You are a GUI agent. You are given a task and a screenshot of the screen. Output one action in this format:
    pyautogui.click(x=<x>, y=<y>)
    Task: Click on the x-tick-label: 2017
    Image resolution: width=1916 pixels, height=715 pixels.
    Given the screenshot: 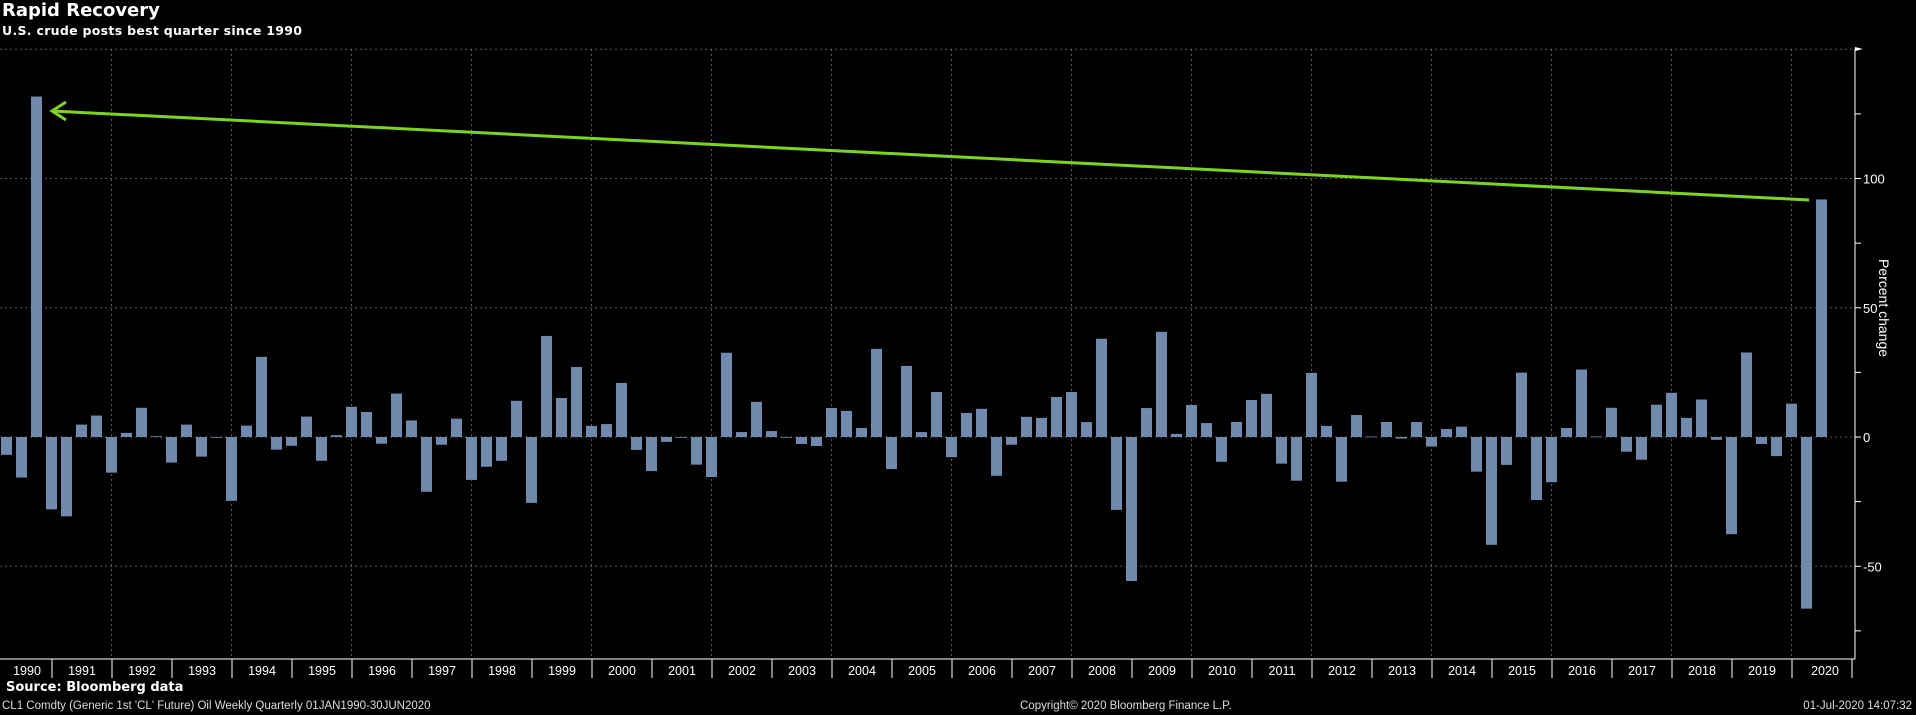 What is the action you would take?
    pyautogui.click(x=1642, y=671)
    